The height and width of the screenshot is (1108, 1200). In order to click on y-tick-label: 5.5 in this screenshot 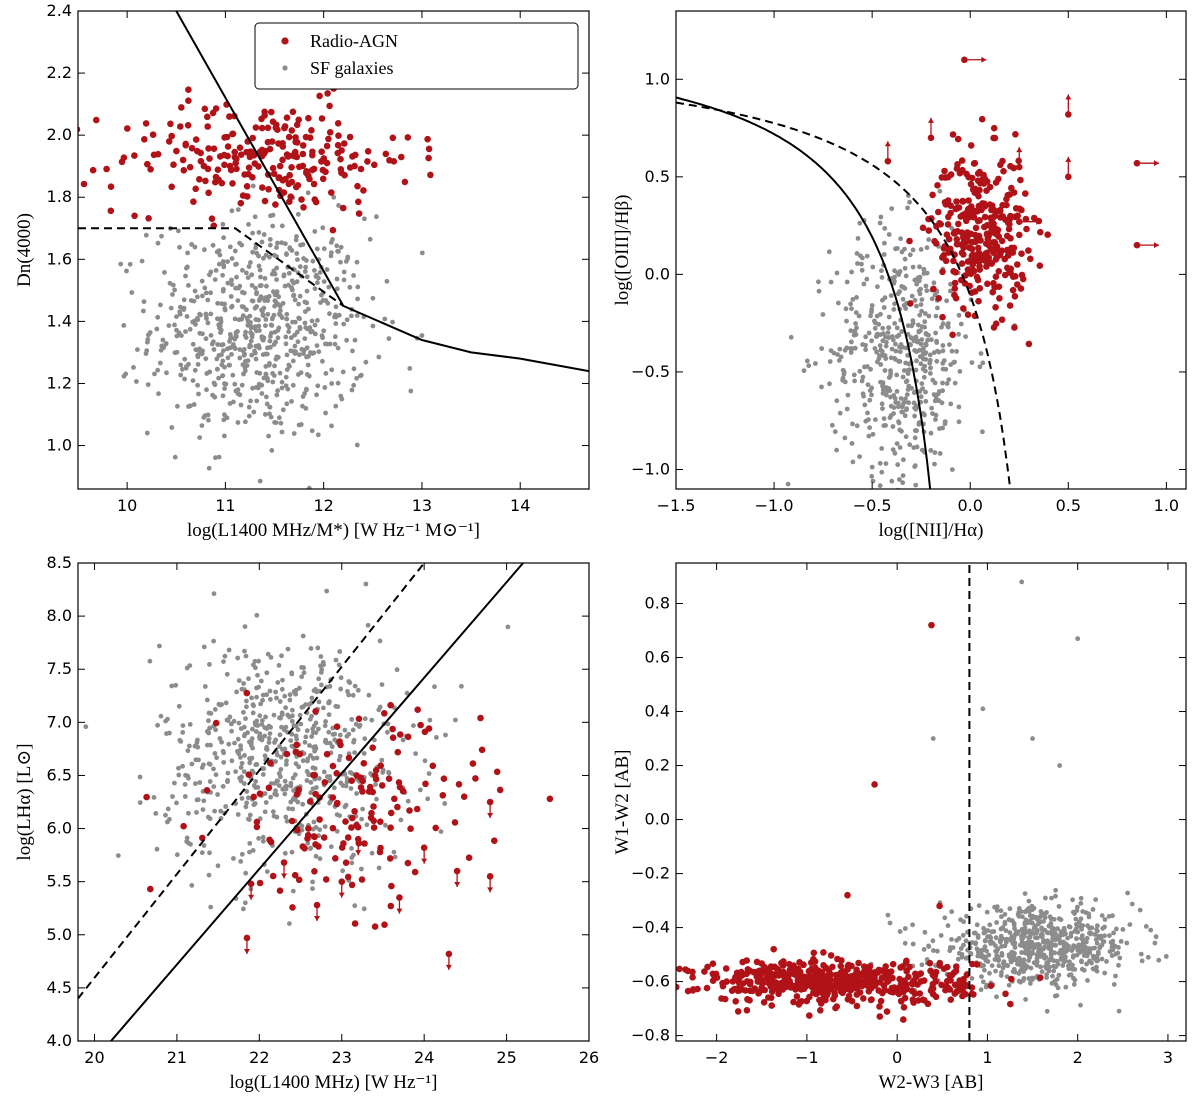, I will do `click(59, 881)`.